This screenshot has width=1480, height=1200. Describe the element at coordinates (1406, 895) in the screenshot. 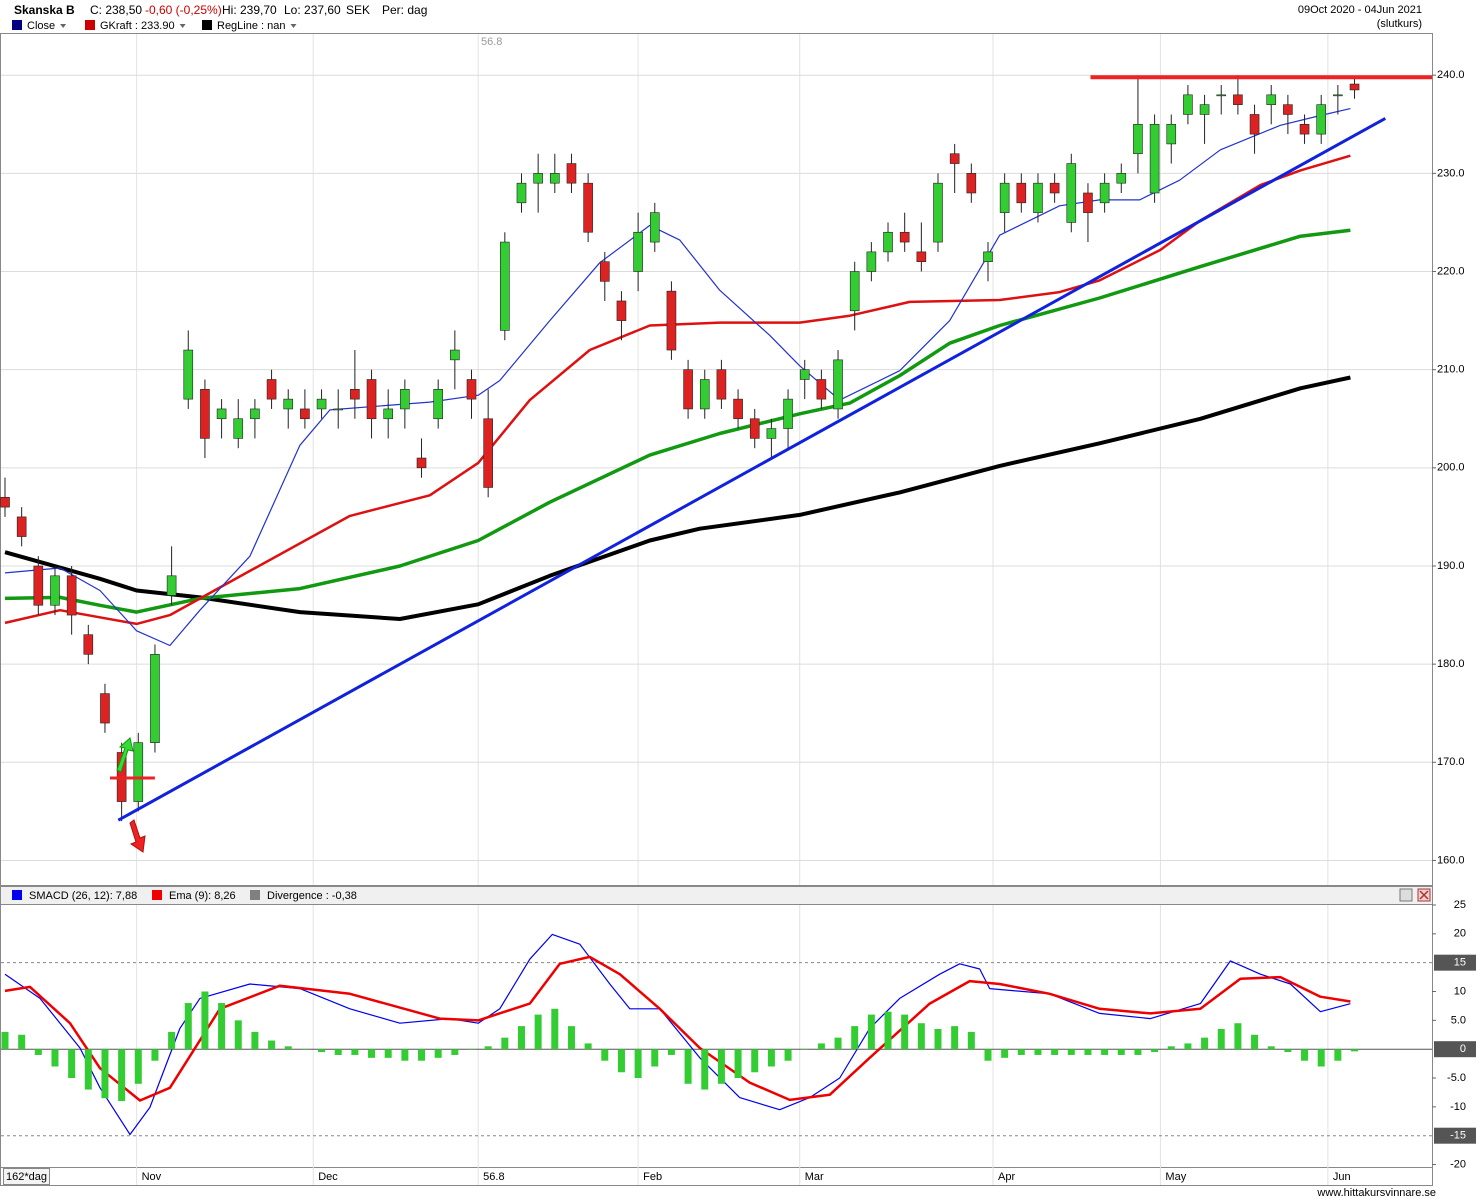

I see `settings-button` at that location.